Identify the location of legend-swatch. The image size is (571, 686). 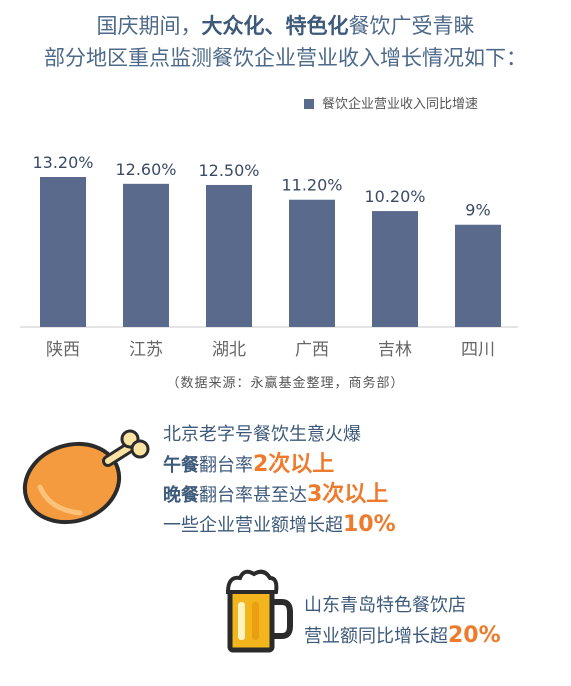
(309, 104).